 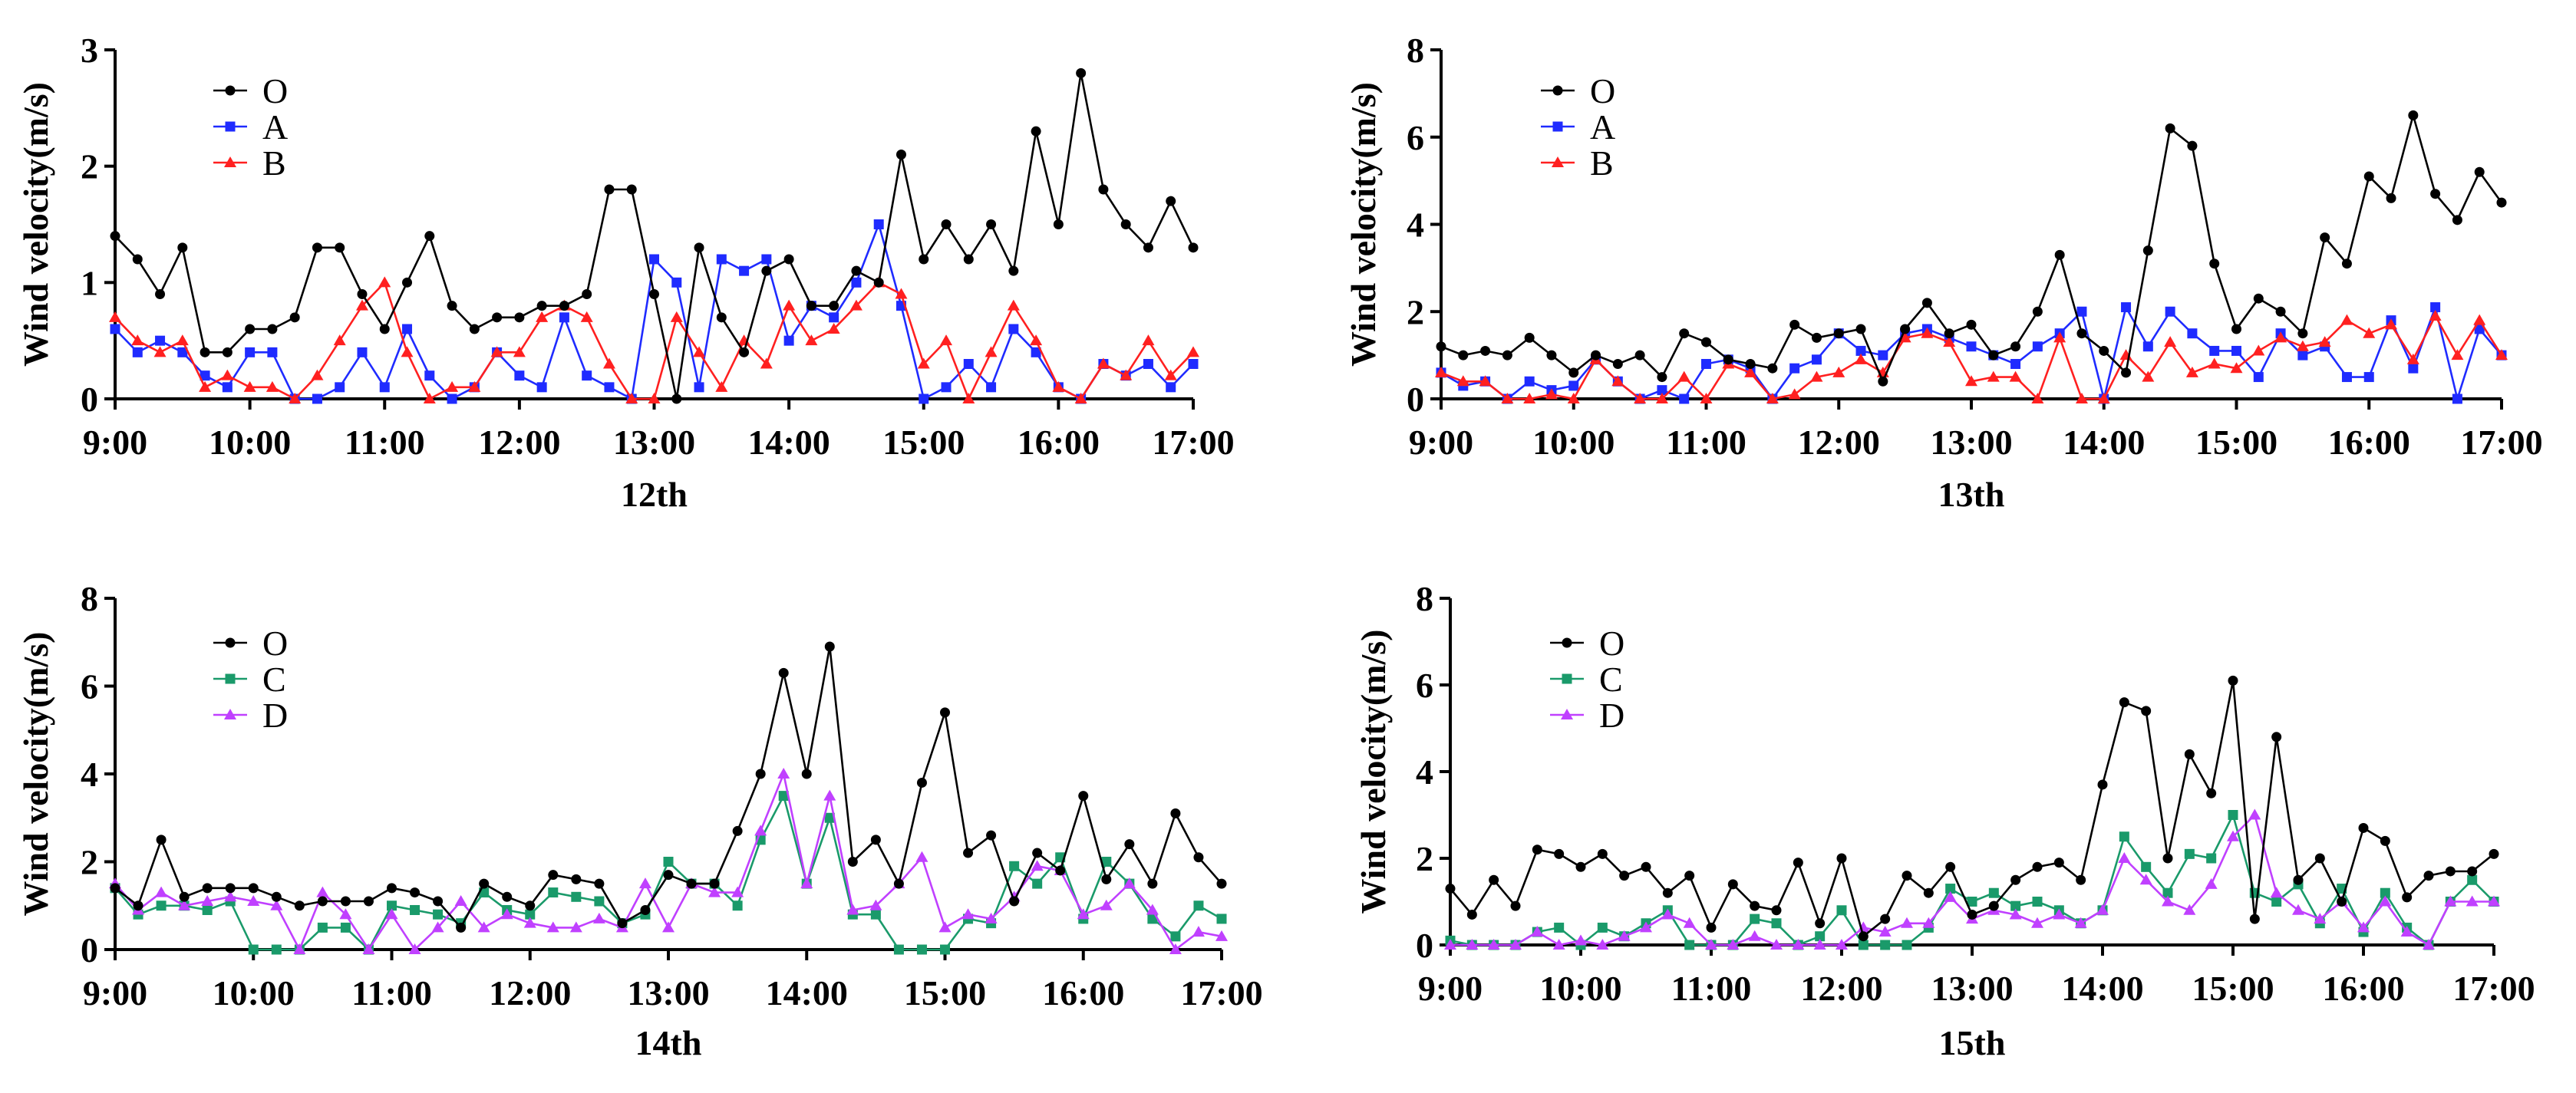 I want to click on y-tick-label: 4, so click(x=1415, y=225).